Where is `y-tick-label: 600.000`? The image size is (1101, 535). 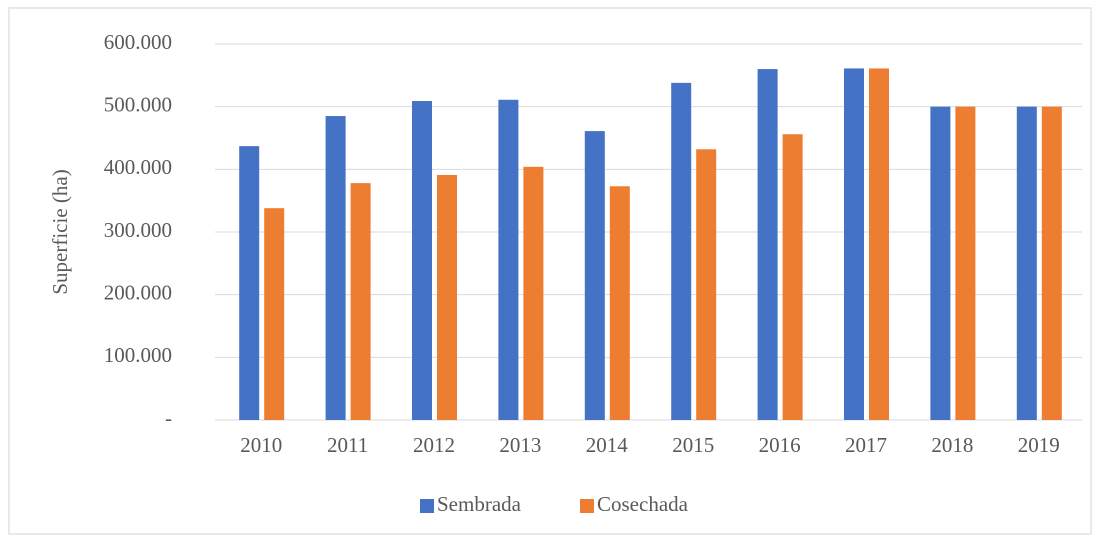
y-tick-label: 600.000 is located at coordinates (138, 42).